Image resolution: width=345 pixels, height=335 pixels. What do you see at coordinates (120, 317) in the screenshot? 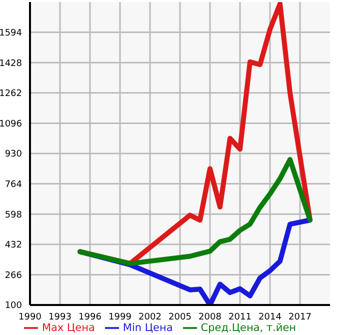
I see `x-tick-label: 1999` at bounding box center [120, 317].